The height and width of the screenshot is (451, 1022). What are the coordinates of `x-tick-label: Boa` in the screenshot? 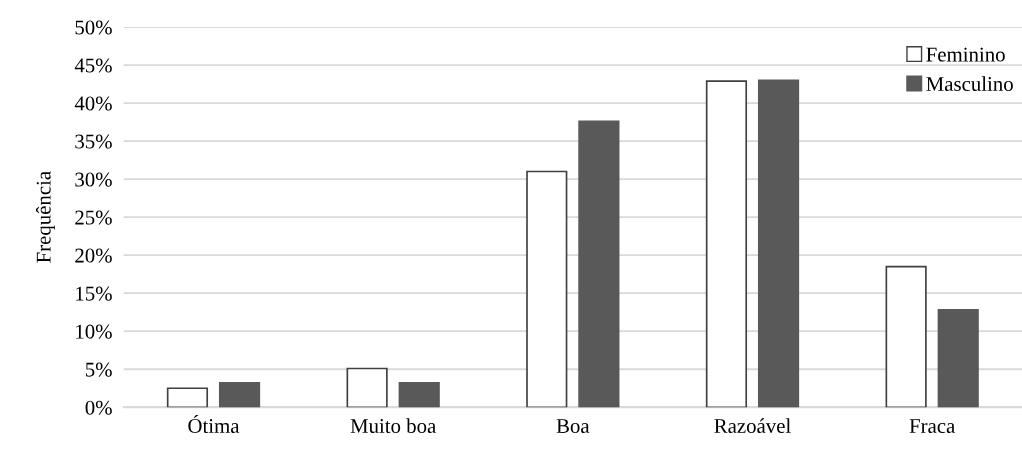 It's located at (573, 426).